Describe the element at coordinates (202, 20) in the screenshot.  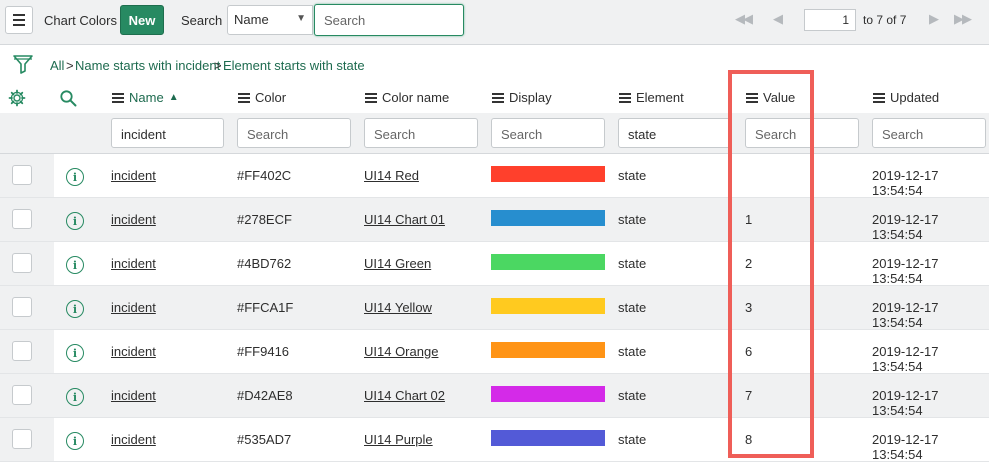
I see `search-label: Search` at that location.